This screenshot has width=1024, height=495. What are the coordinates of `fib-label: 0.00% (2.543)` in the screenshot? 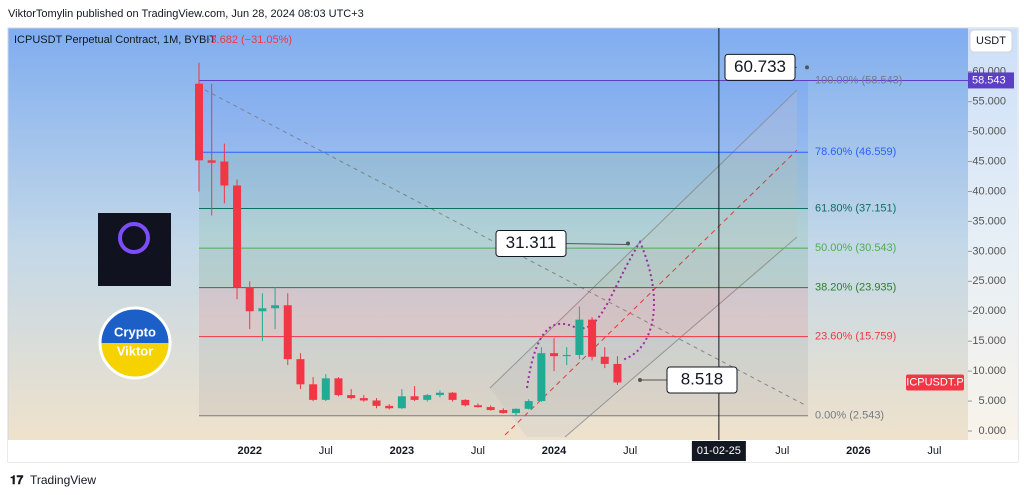 It's located at (849, 416).